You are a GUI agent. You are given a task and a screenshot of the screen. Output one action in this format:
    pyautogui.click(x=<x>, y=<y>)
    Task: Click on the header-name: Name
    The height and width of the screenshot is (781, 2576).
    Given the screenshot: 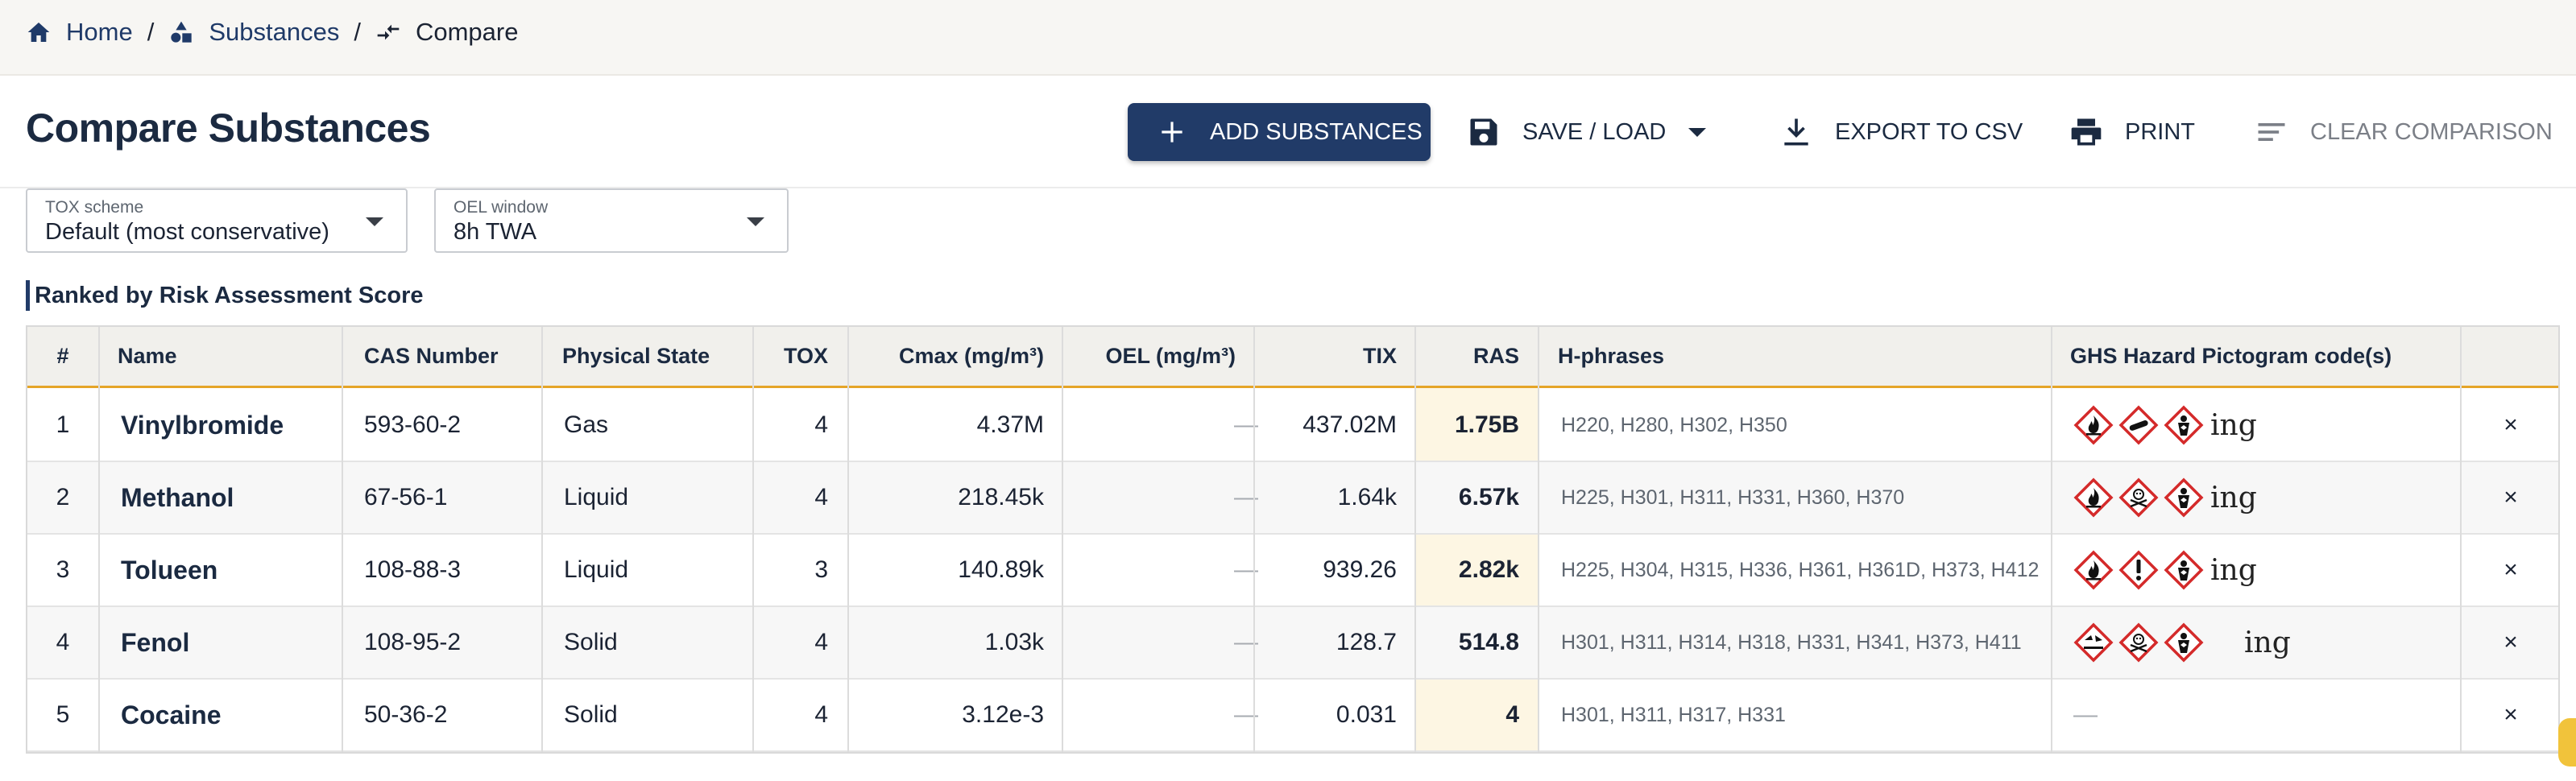 What is the action you would take?
    pyautogui.click(x=147, y=356)
    